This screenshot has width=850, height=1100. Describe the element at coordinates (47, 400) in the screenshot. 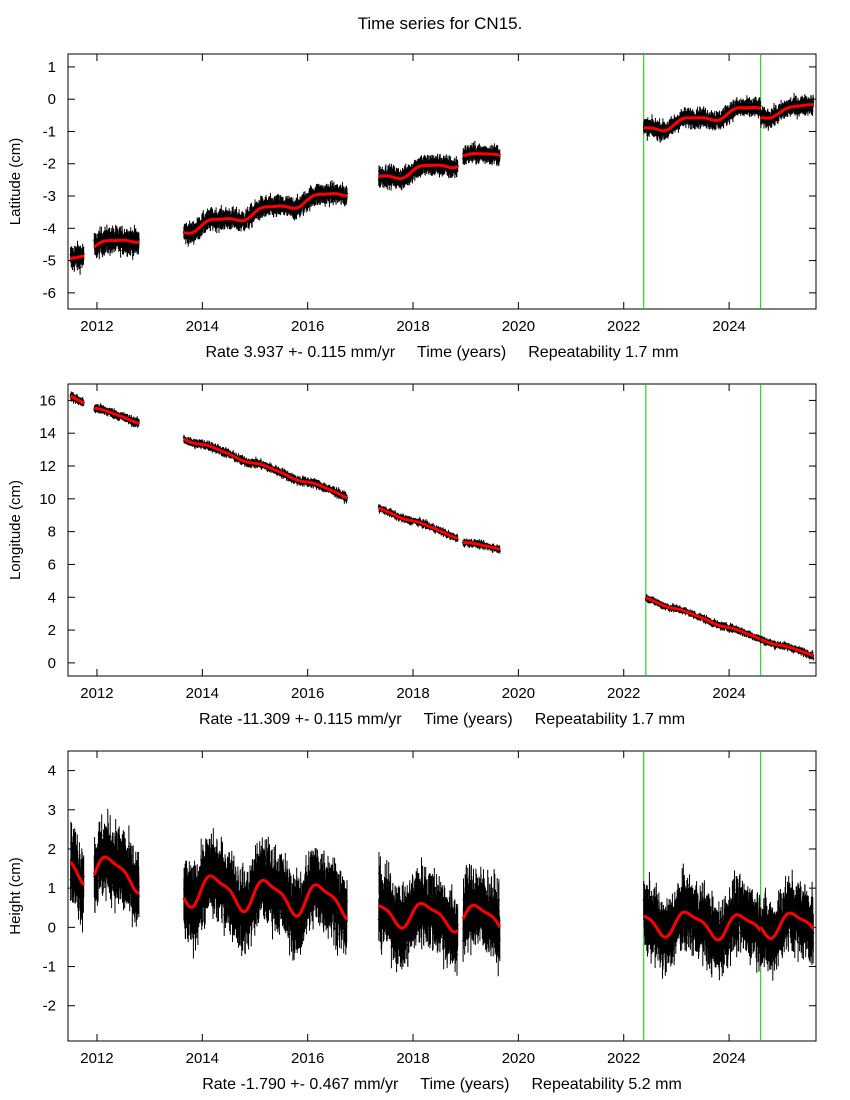

I see `y-tick-label: 16` at that location.